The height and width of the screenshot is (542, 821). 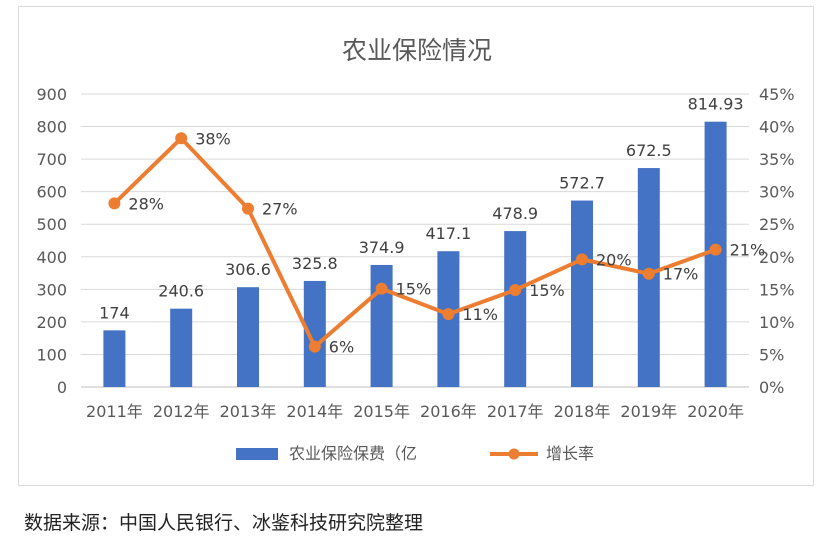 What do you see at coordinates (771, 354) in the screenshot?
I see `right-axis-tick-label: 5%` at bounding box center [771, 354].